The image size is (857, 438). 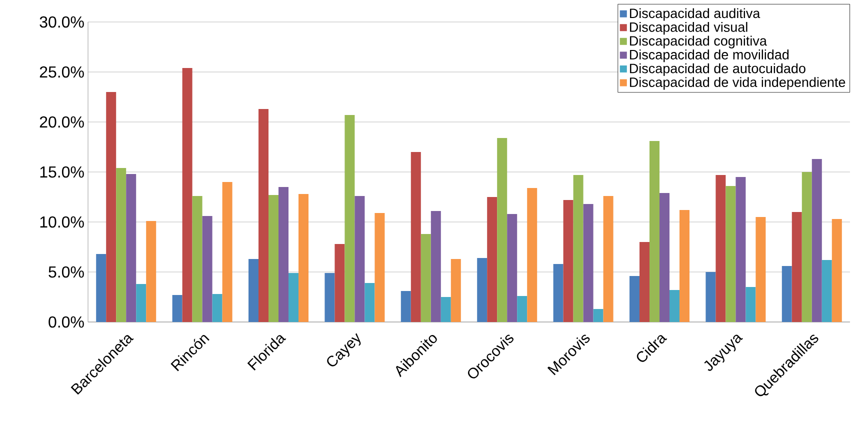 I want to click on y-tick-label: 5.0%, so click(x=66, y=272).